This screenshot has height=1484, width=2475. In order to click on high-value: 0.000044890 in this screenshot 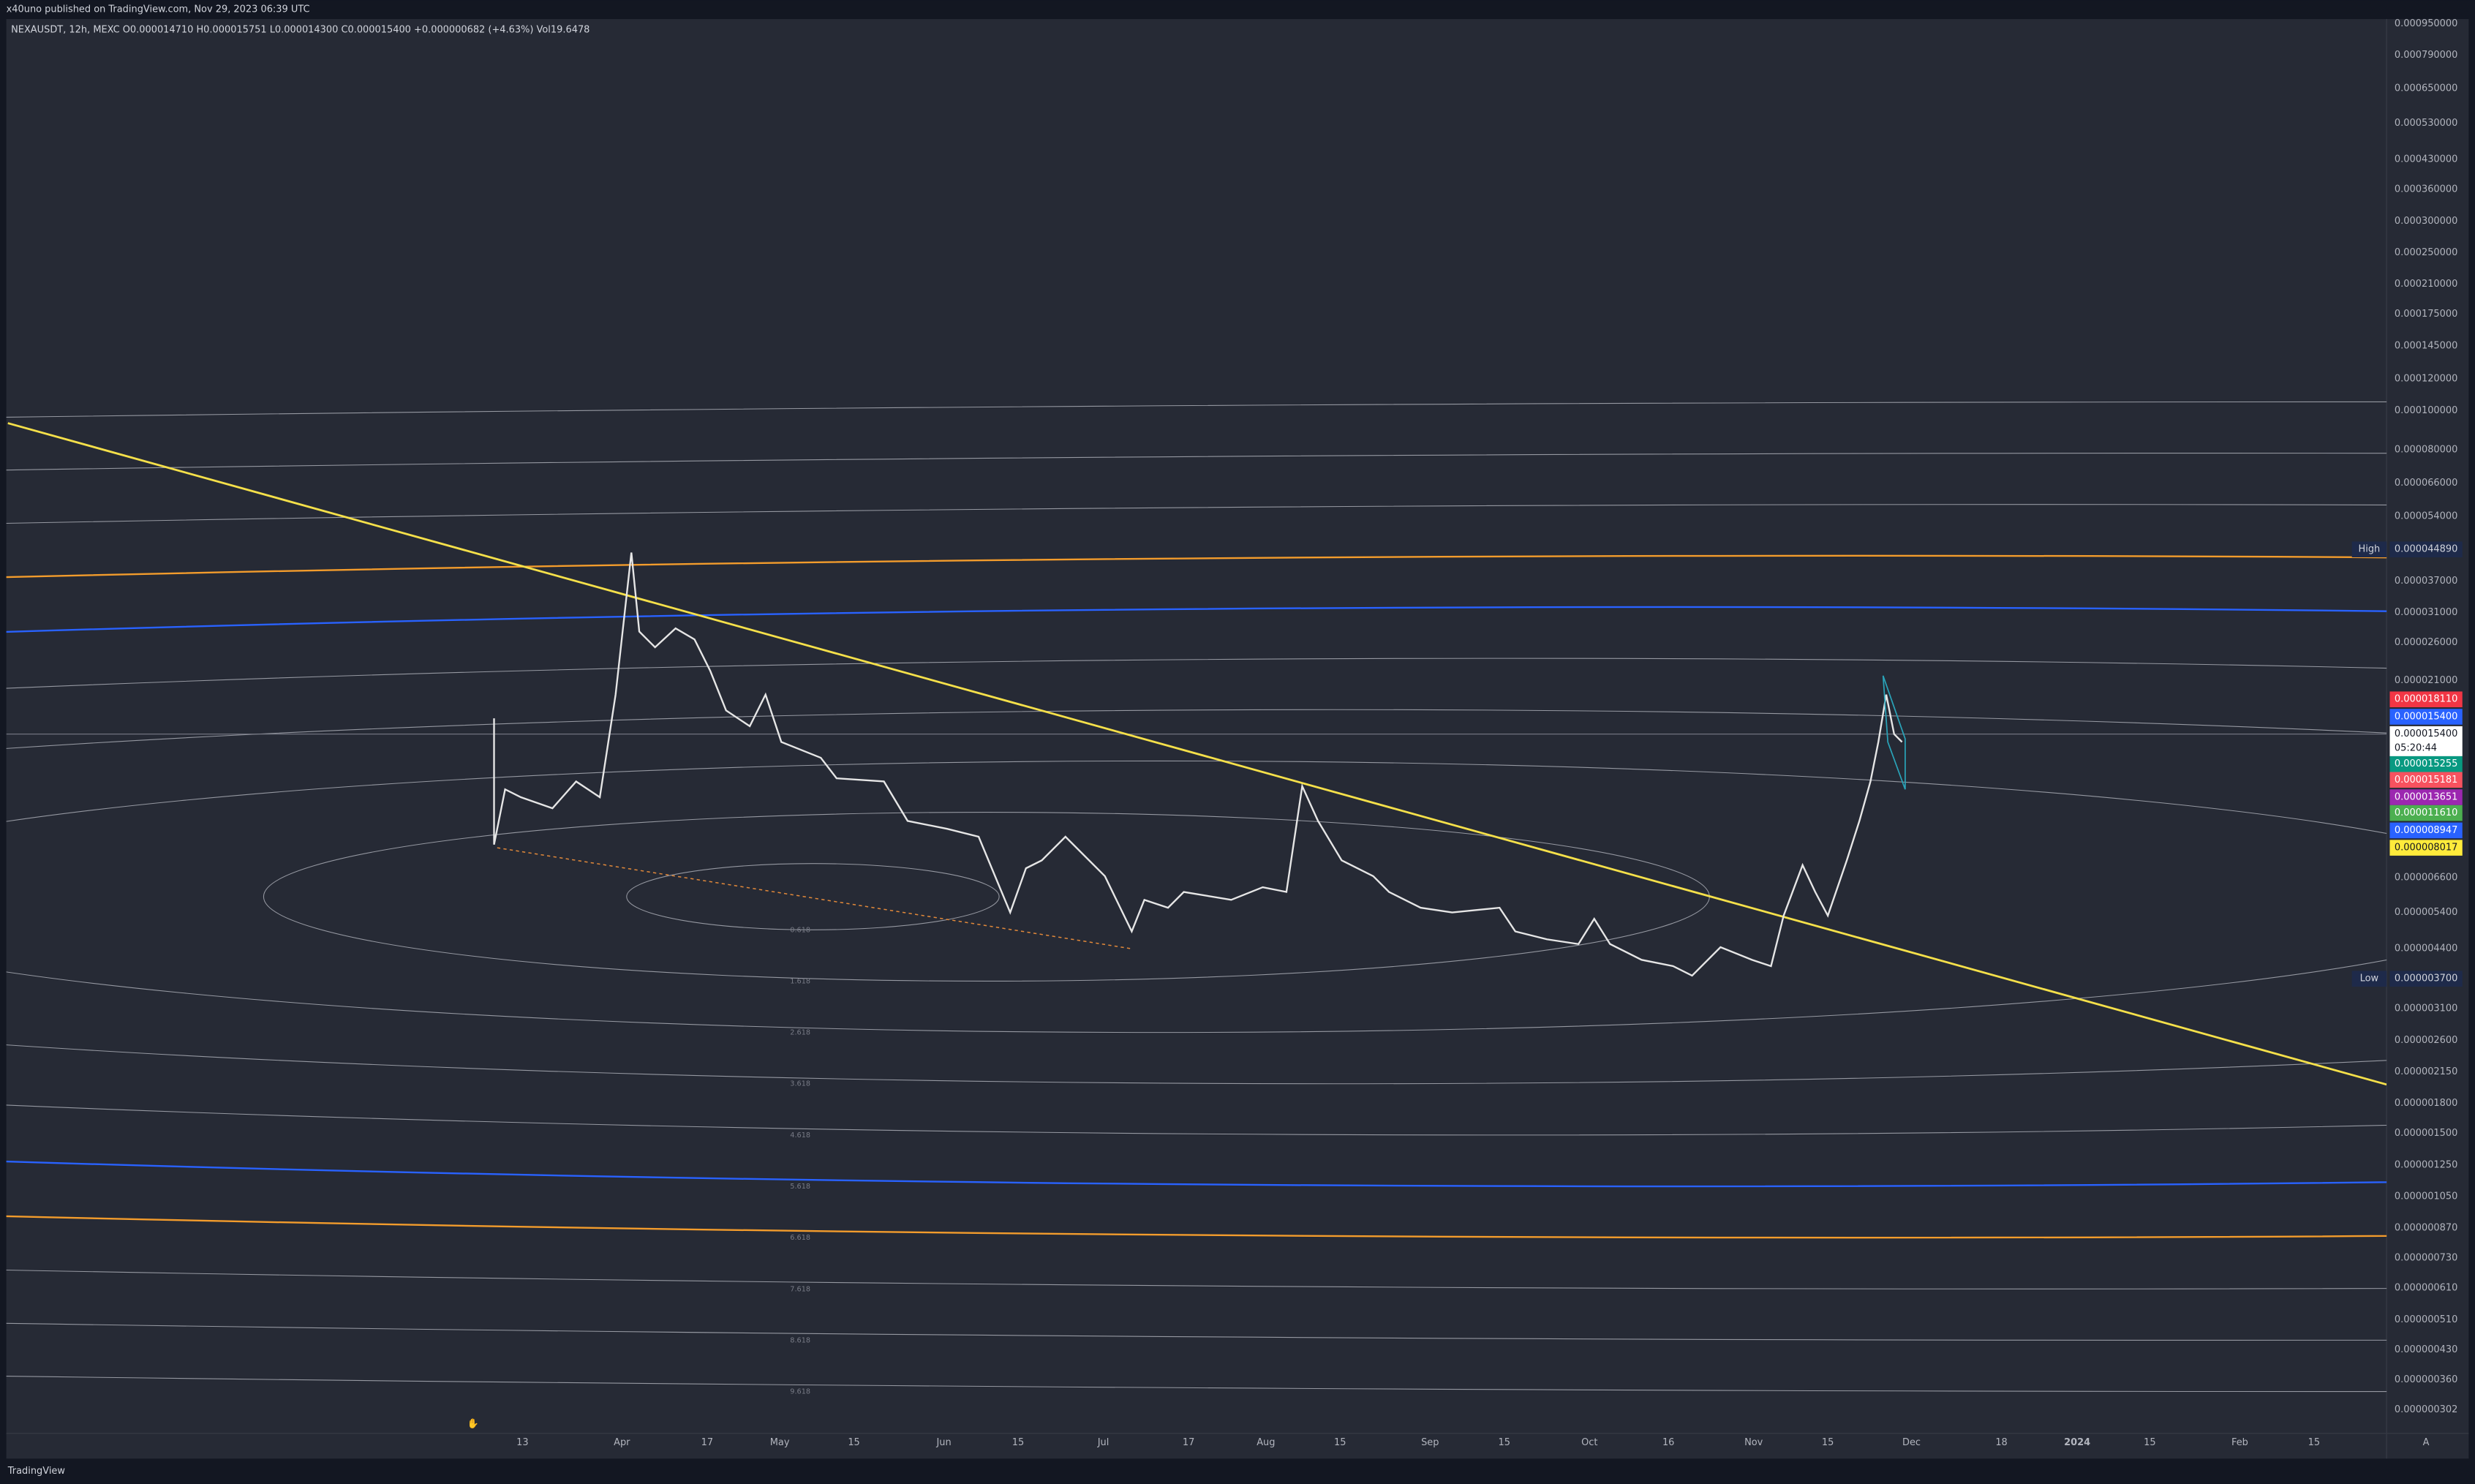, I will do `click(2426, 549)`.